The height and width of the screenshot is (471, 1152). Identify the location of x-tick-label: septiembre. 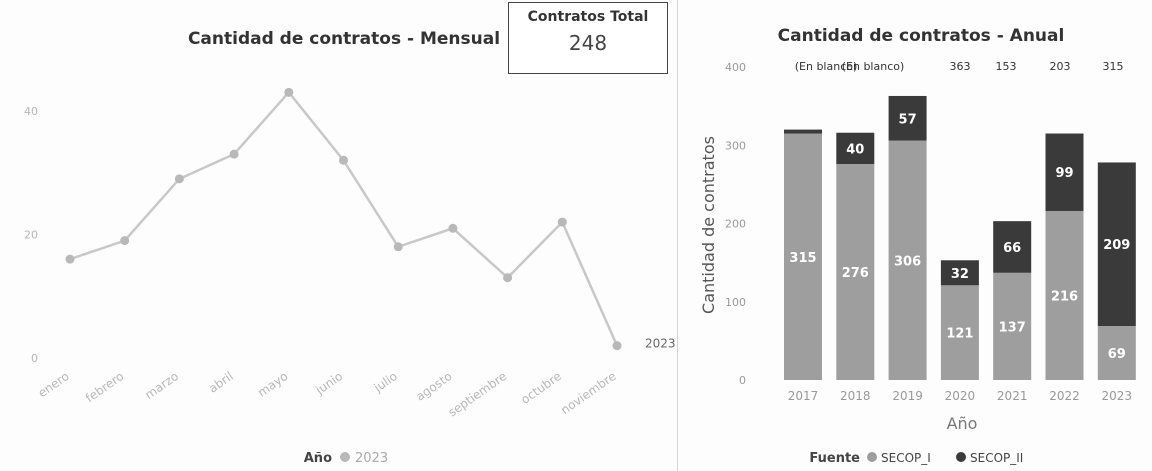
(478, 394).